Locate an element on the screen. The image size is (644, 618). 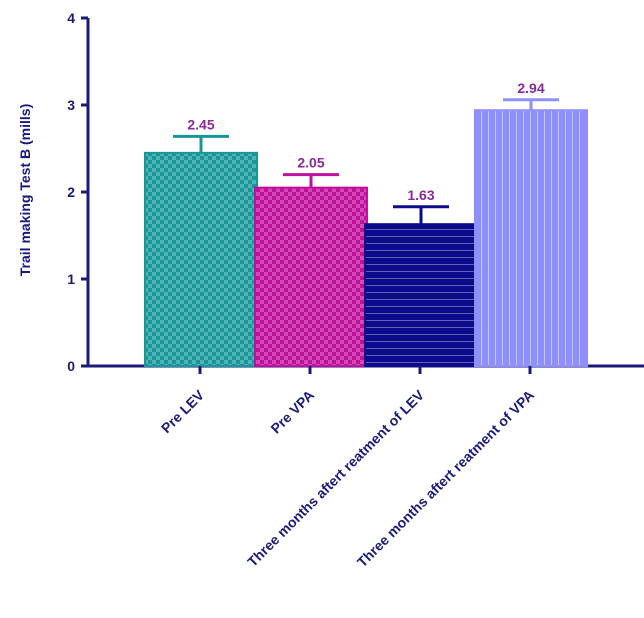
y-tick-label: 4 is located at coordinates (71, 18).